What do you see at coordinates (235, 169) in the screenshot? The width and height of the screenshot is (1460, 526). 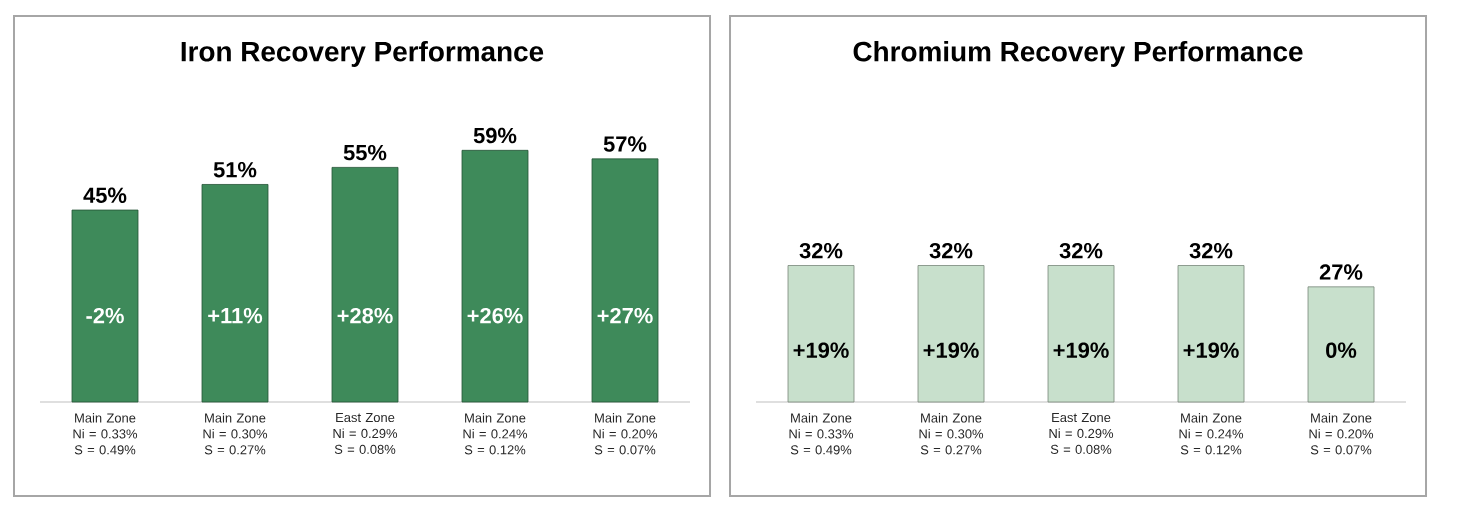 I see `data-label: 51%` at bounding box center [235, 169].